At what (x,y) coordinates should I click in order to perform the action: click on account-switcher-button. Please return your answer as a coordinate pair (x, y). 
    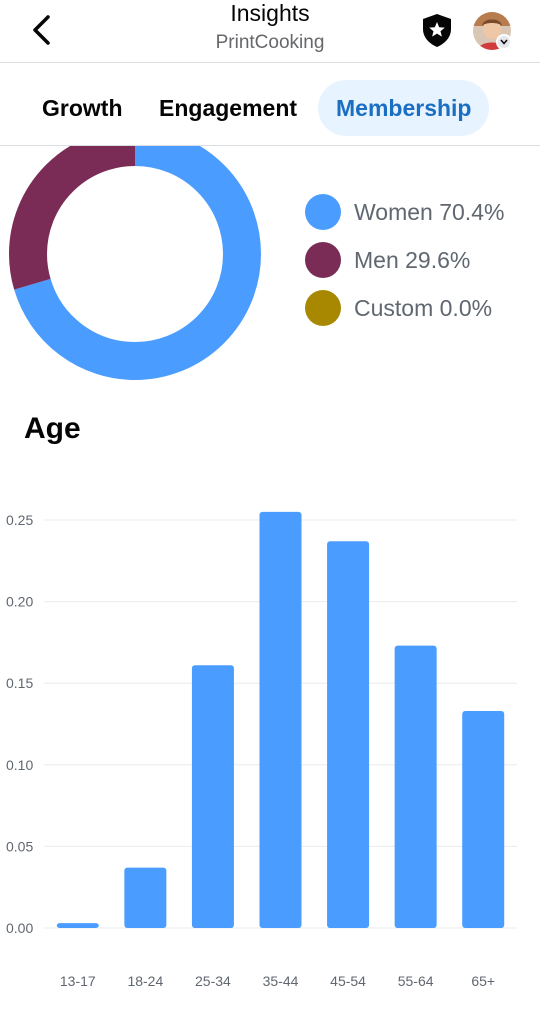
    Looking at the image, I should click on (504, 42).